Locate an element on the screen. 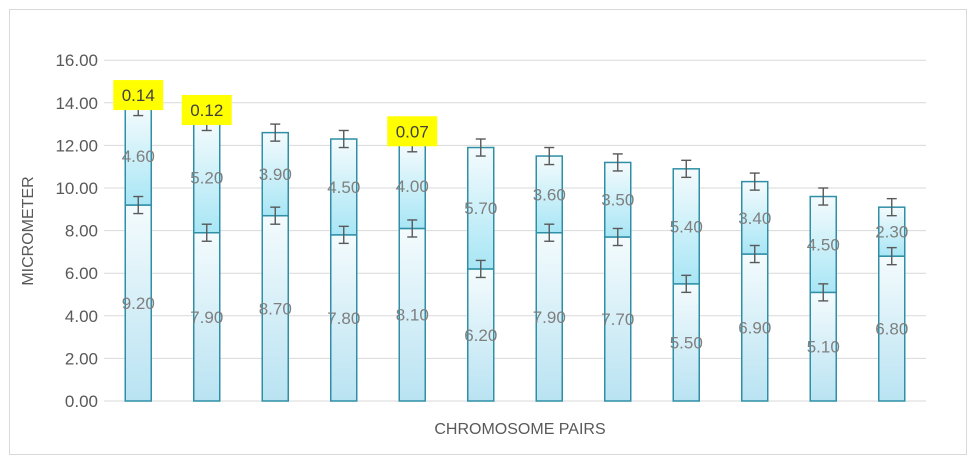  highlight-label: 0.07 is located at coordinates (412, 131).